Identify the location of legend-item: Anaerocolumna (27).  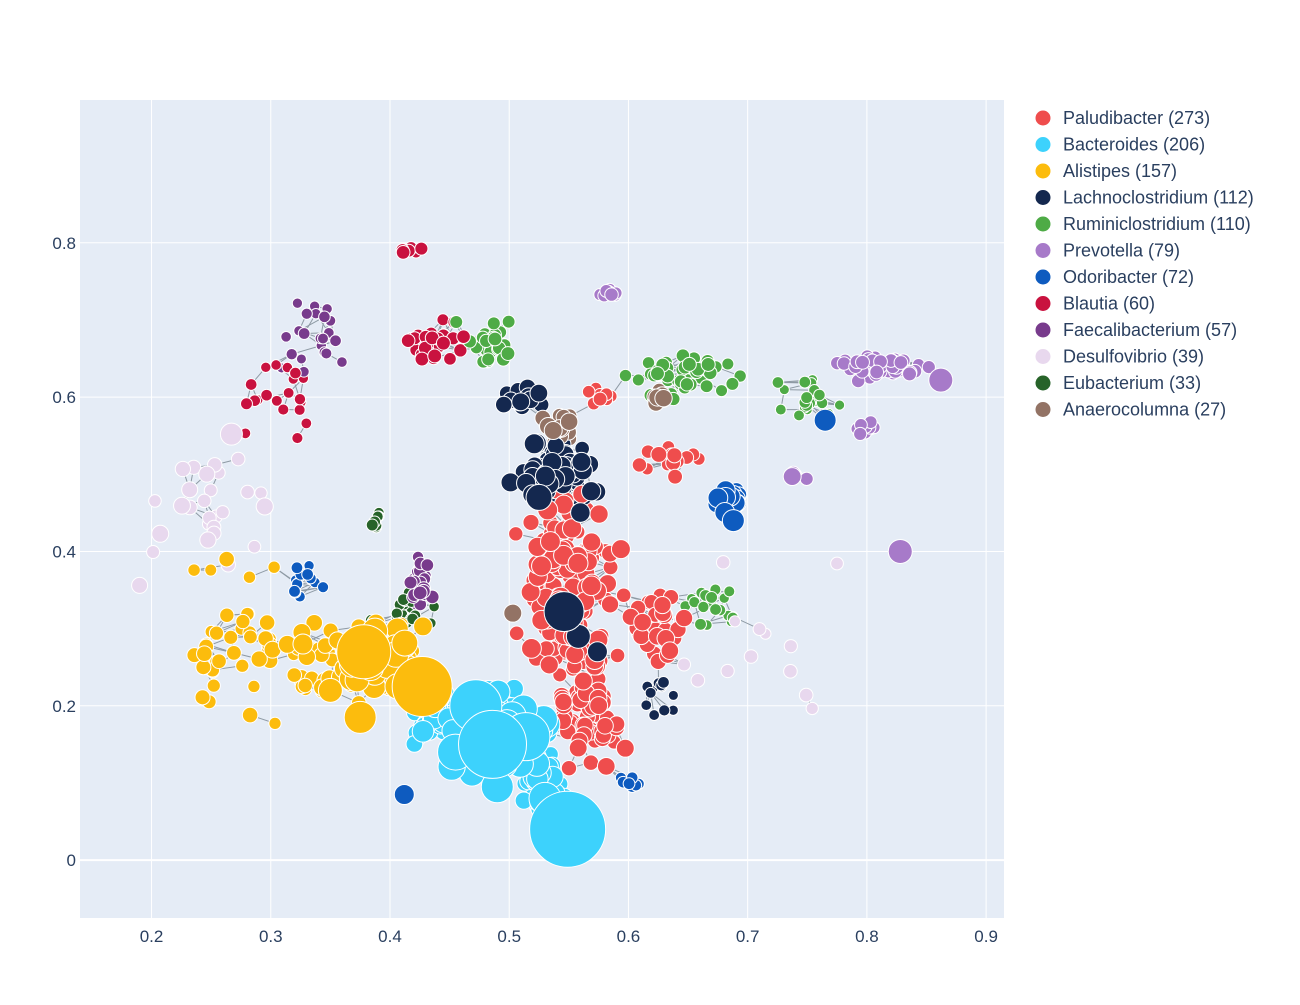
(1130, 410).